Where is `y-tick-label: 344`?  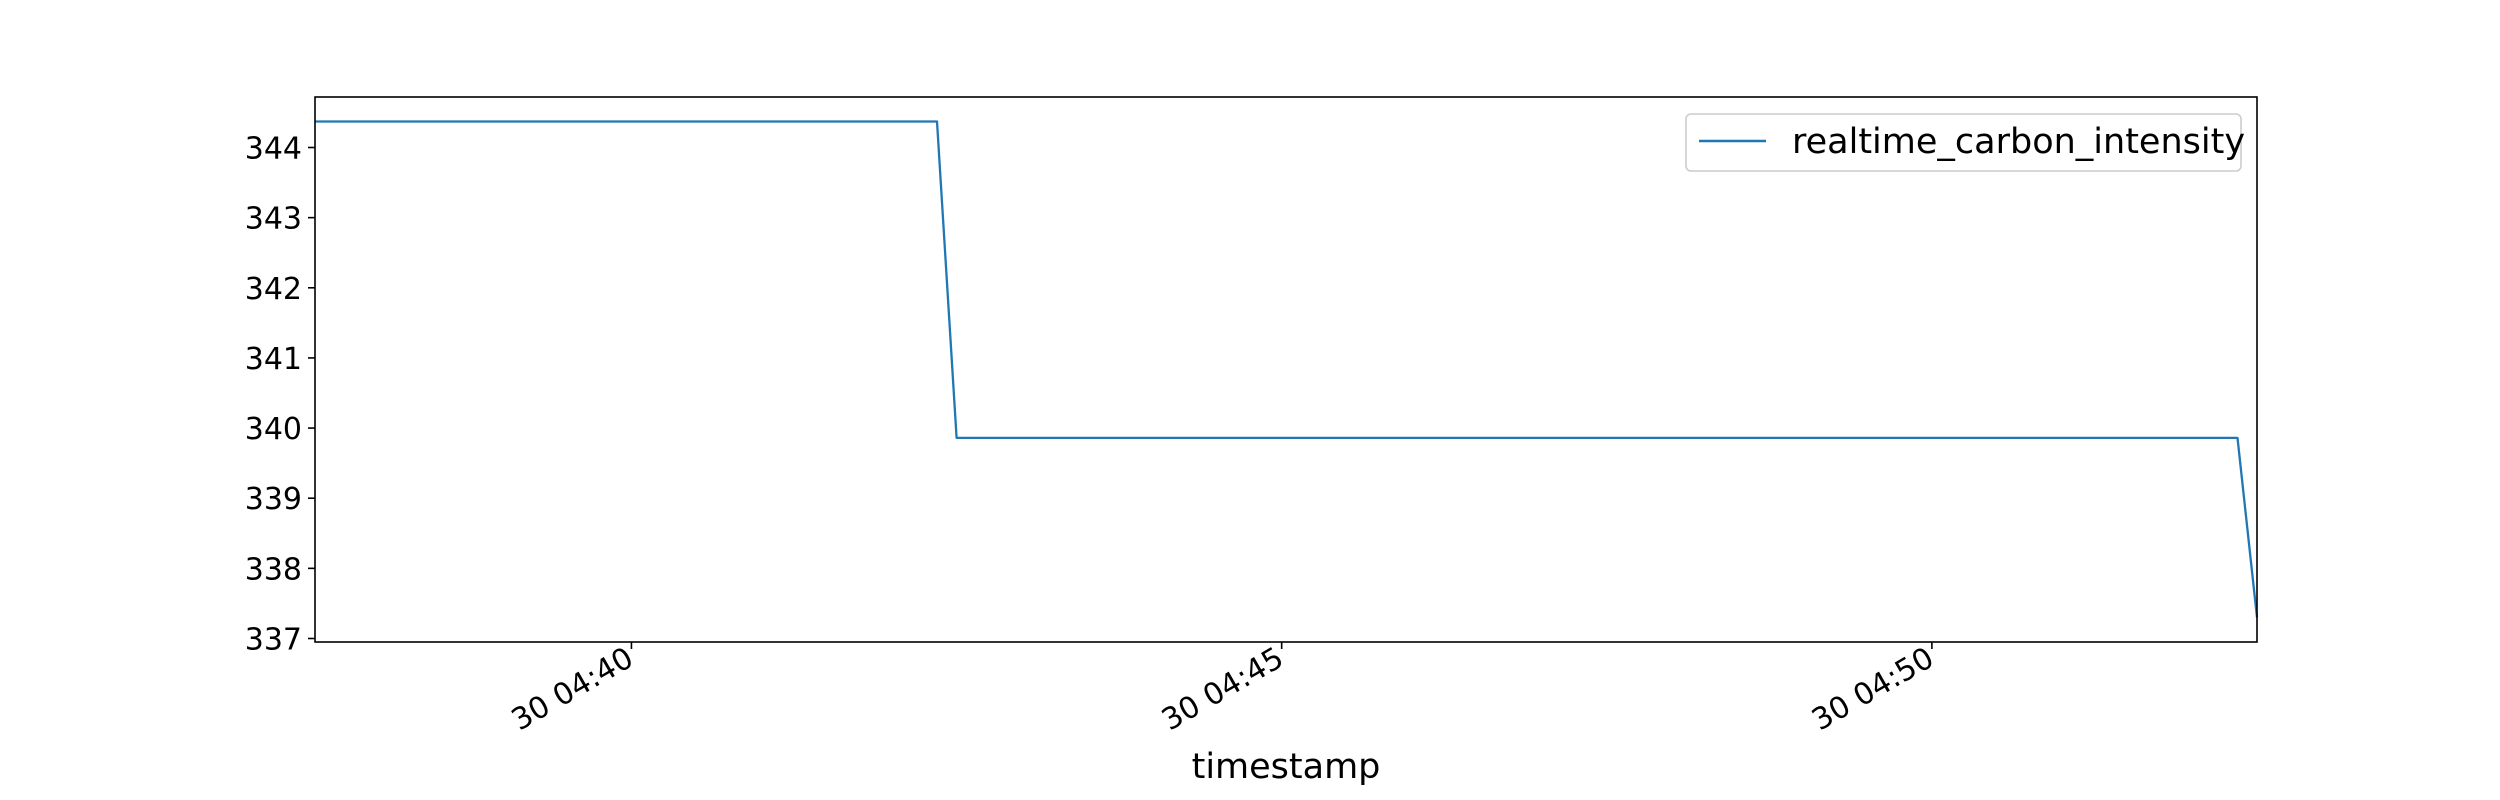 y-tick-label: 344 is located at coordinates (273, 149).